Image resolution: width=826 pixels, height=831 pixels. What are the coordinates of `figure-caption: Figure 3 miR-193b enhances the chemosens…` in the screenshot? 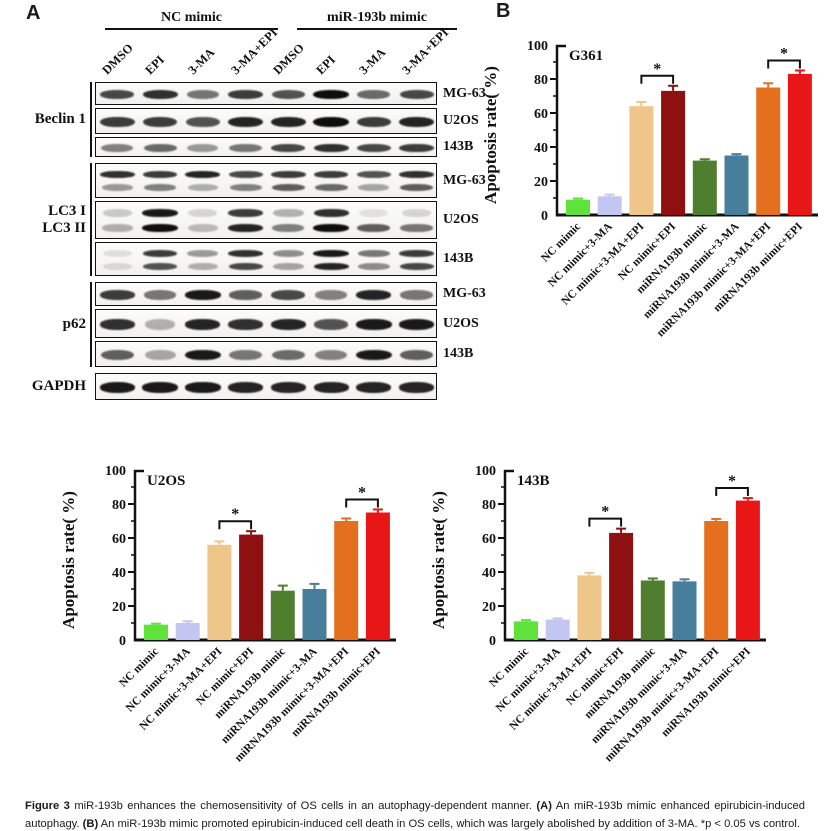 It's located at (415, 814).